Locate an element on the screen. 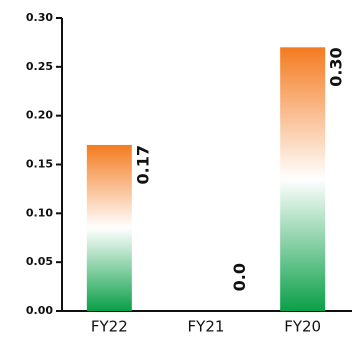  value-label: 0.30 is located at coordinates (336, 66).